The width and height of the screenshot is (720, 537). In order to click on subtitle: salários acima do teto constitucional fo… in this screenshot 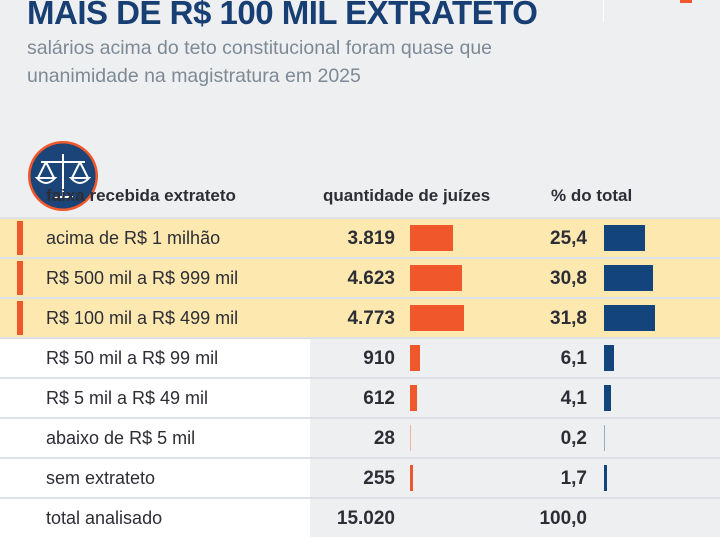, I will do `click(260, 62)`.